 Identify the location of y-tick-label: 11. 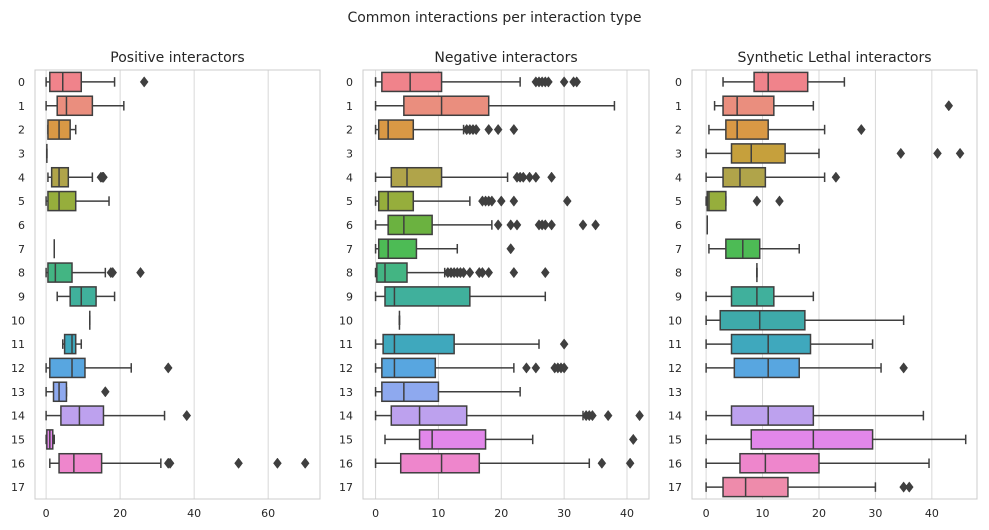
(18, 344).